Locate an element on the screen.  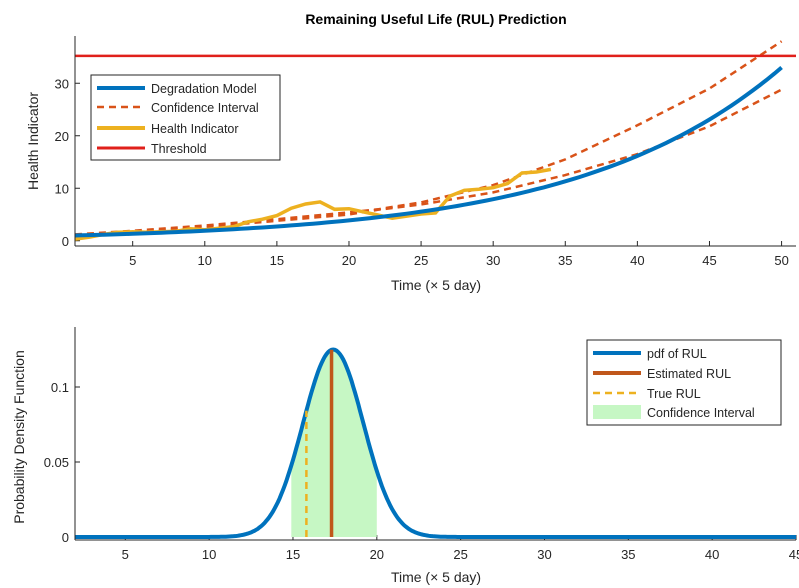
top-y-tick-label: 10 is located at coordinates (62, 188).